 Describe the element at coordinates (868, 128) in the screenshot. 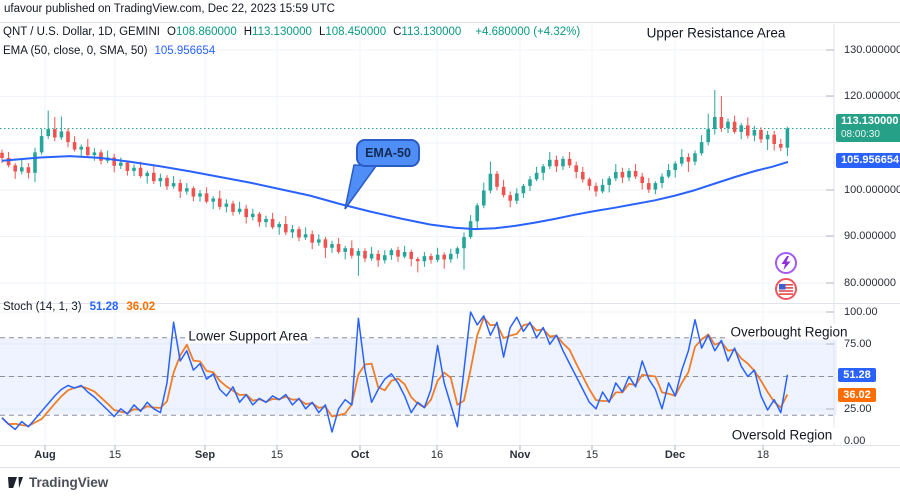

I see `last-price-badge: 113.130000 08:00:30` at that location.